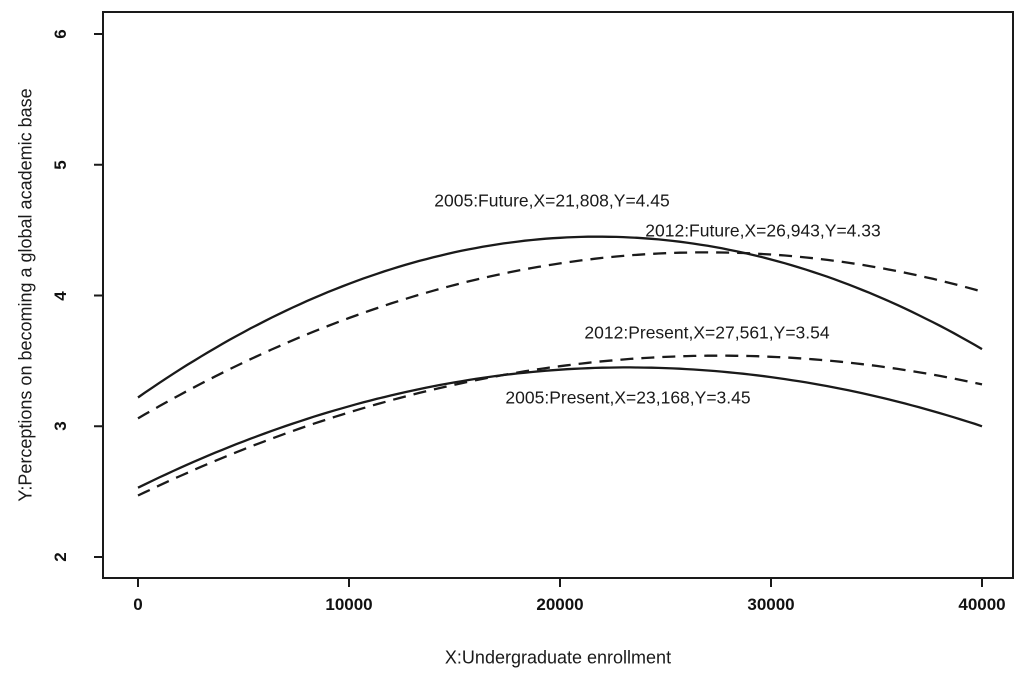 The height and width of the screenshot is (686, 1024). I want to click on y-tick-label: 6, so click(60, 34).